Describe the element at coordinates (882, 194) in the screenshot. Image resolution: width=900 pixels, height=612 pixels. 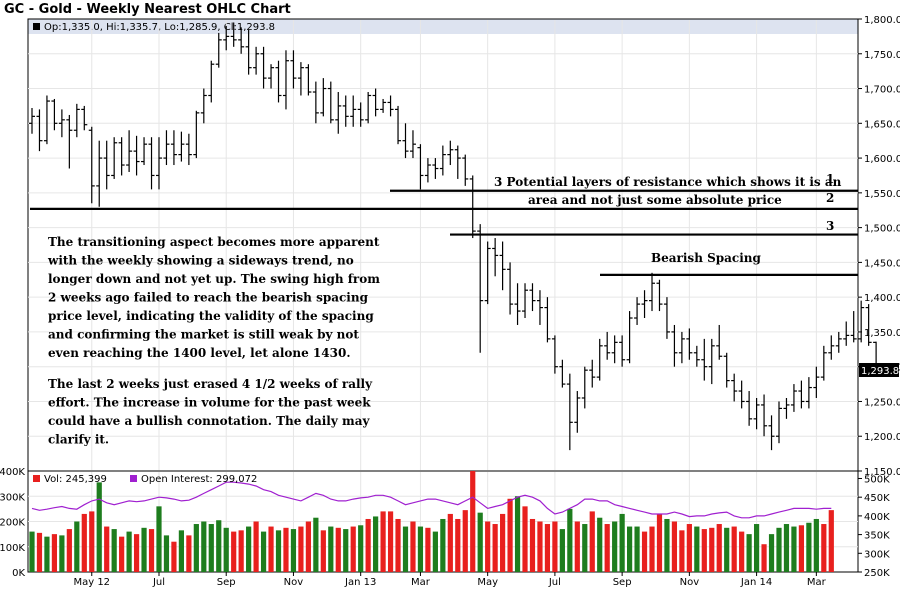
I see `price-tick-label: 1,550.0` at that location.